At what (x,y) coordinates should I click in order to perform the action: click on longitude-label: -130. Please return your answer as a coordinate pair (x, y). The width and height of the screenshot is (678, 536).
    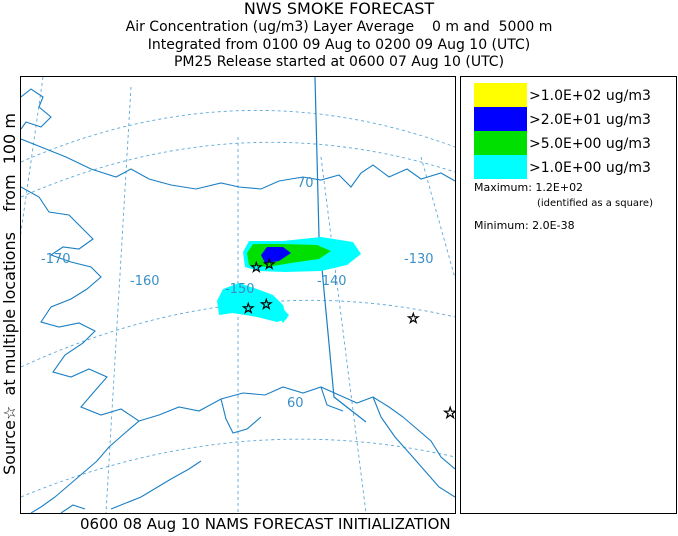
    Looking at the image, I should click on (419, 259).